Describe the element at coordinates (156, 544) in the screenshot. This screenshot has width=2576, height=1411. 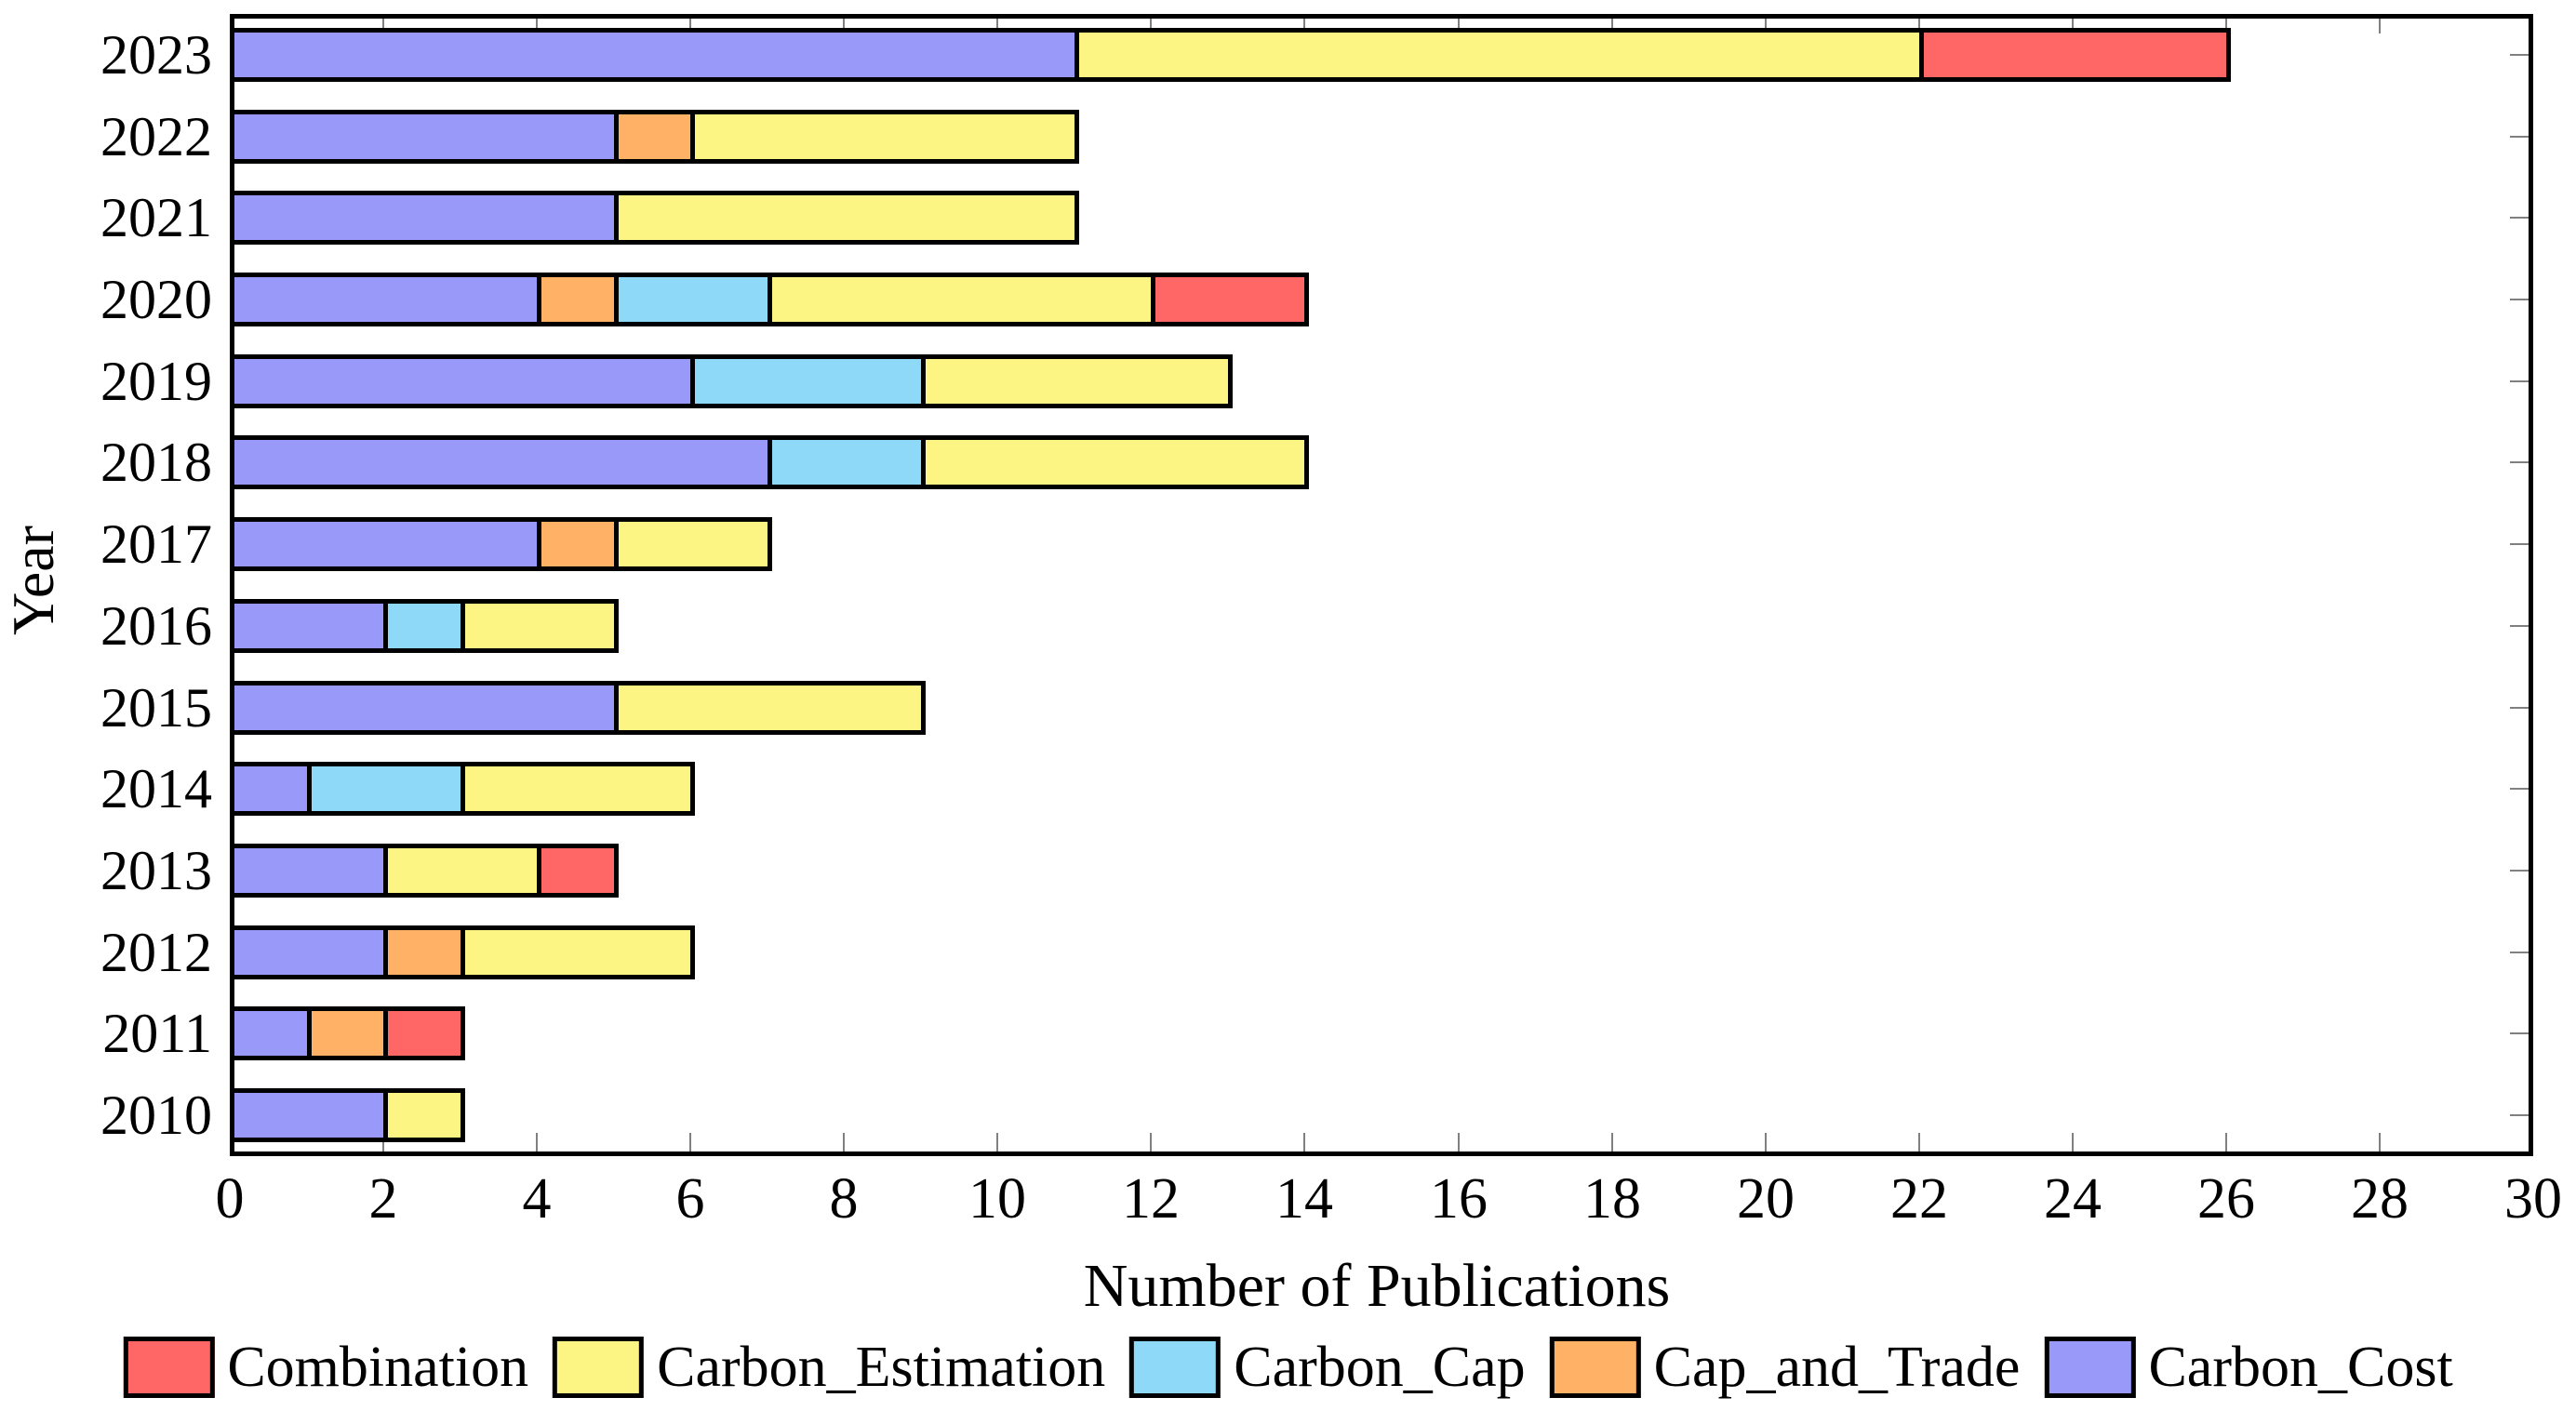
I see `y-tick-label-2017: 2017` at that location.